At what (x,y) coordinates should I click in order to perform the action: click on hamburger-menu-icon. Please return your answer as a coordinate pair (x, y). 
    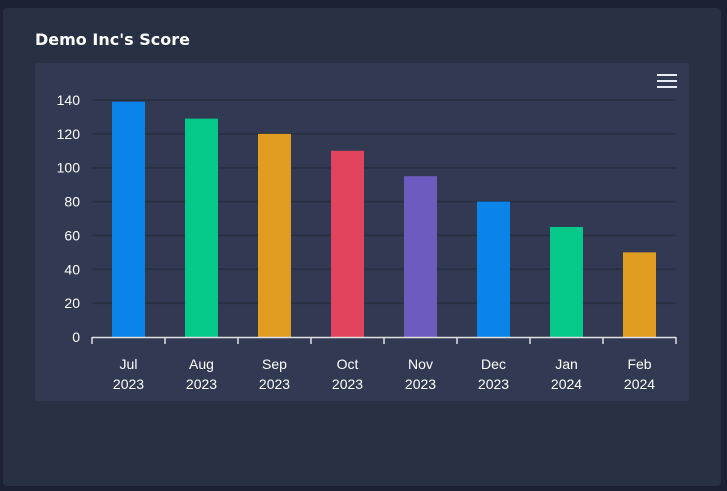
    Looking at the image, I should click on (667, 81).